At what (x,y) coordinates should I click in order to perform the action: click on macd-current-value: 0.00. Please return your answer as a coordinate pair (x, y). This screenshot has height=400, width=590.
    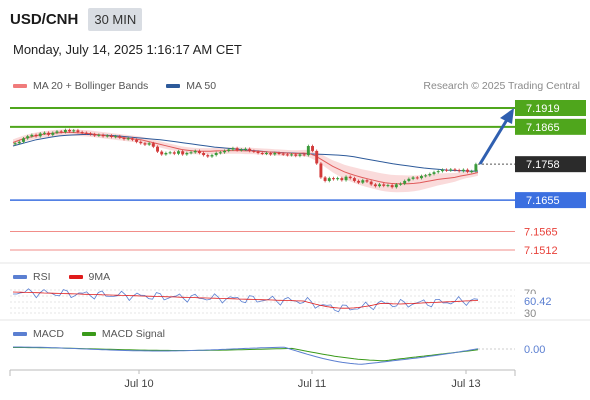
    Looking at the image, I should click on (534, 350).